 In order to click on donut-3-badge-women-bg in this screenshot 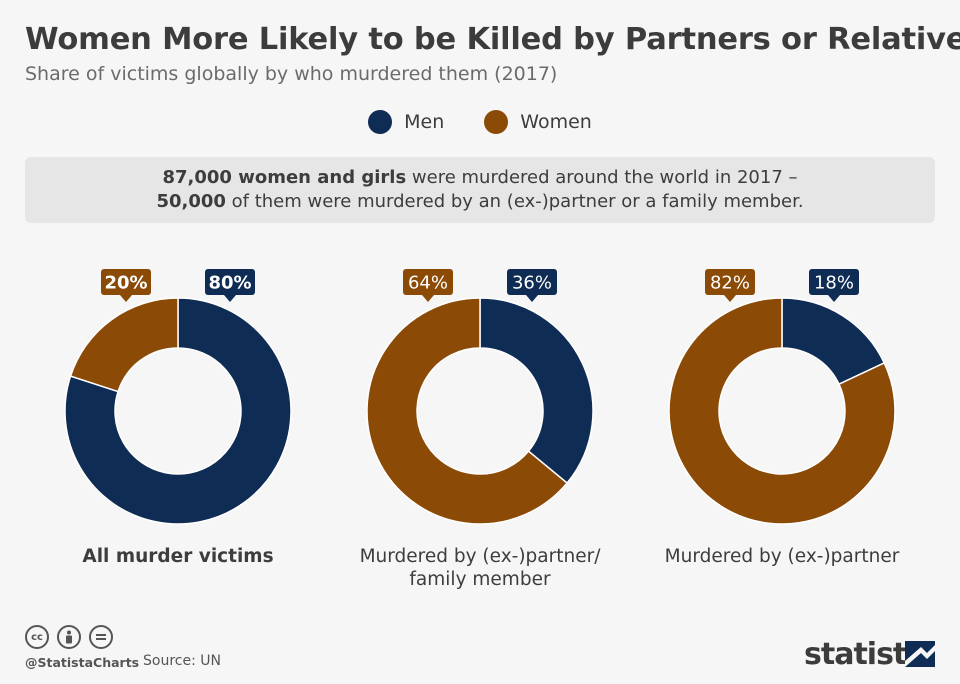, I will do `click(730, 282)`.